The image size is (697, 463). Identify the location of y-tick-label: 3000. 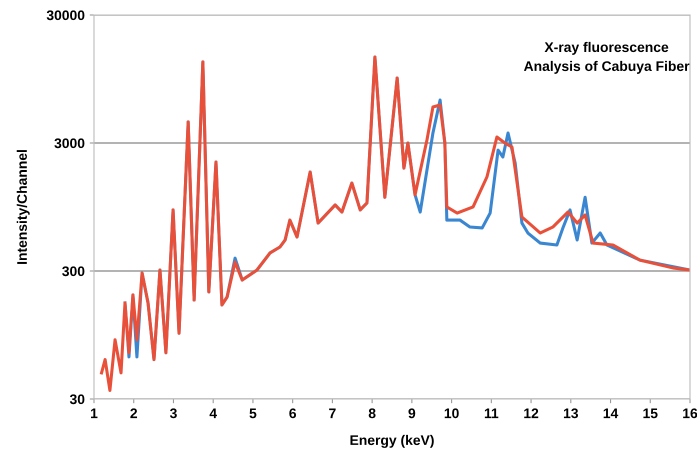
(69, 143).